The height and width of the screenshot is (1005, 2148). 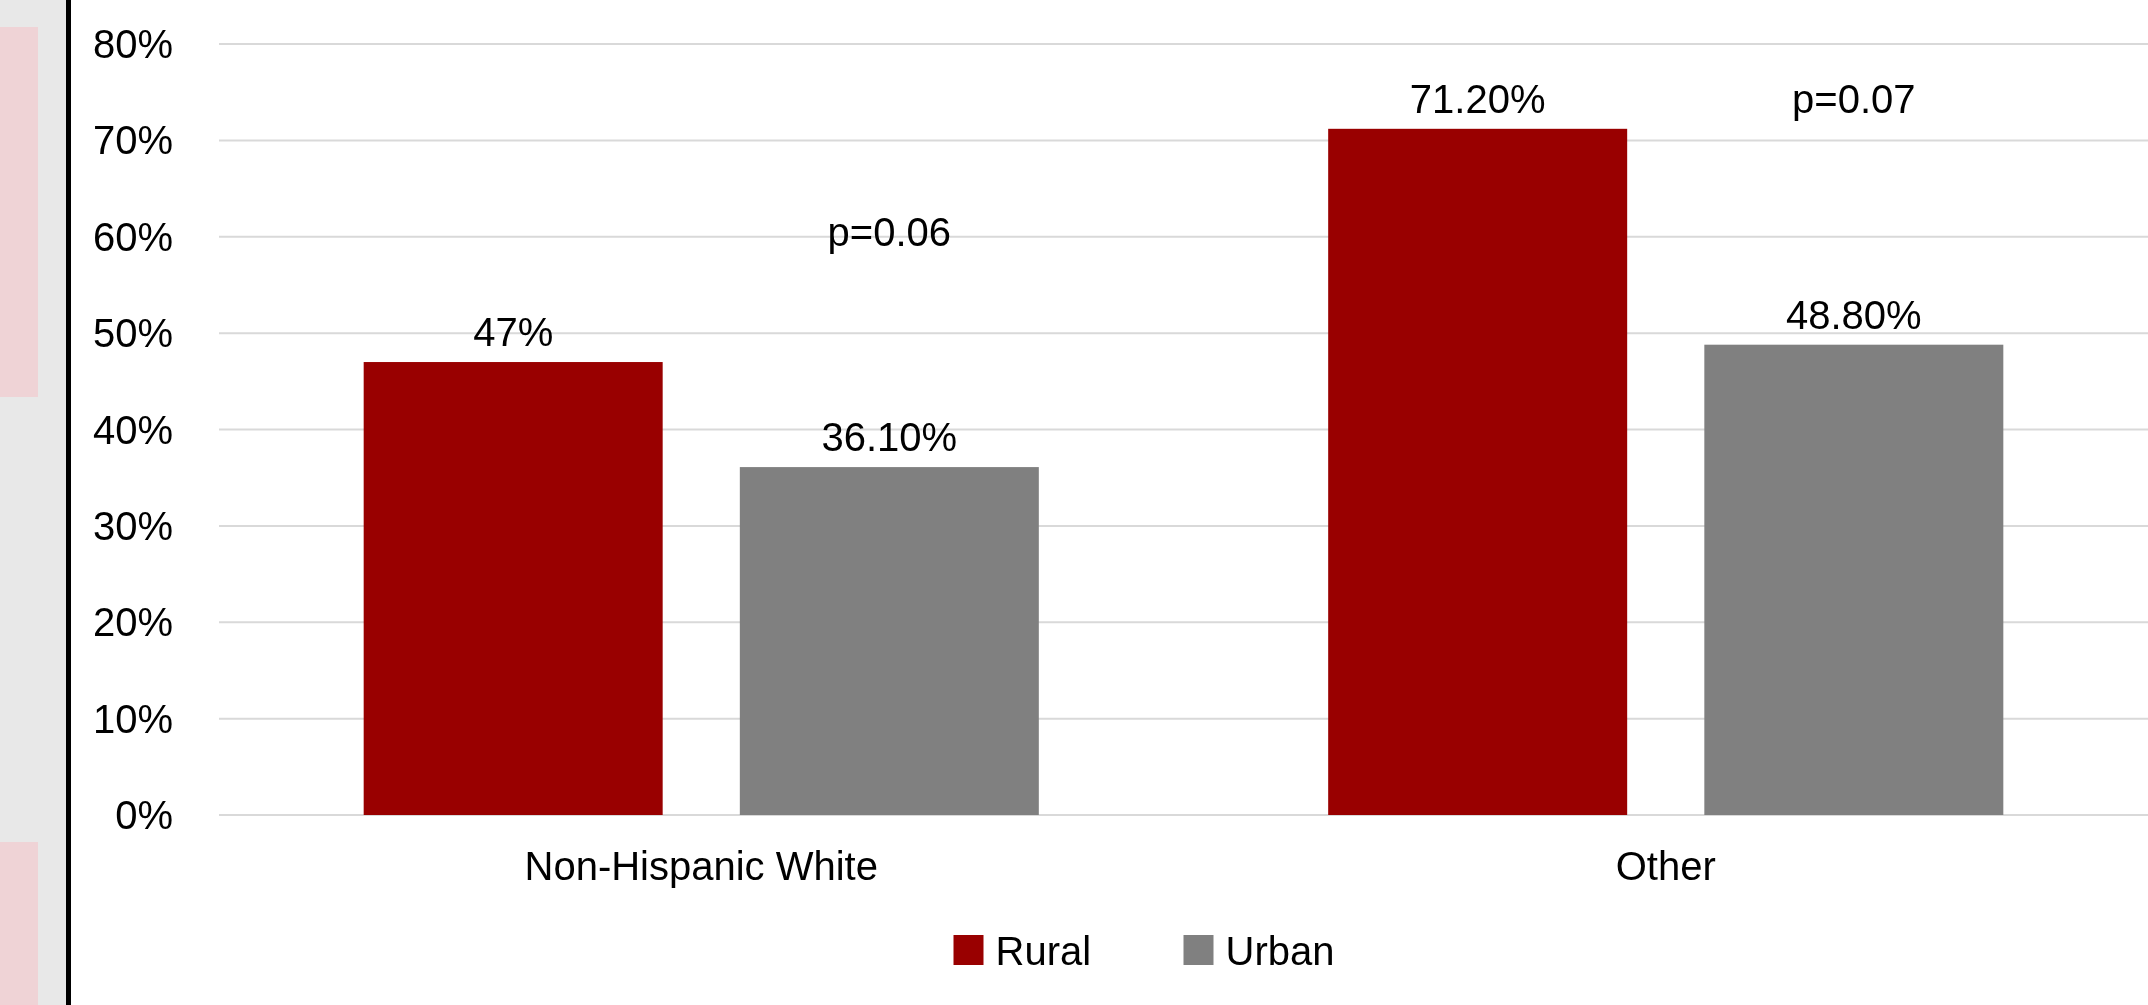 I want to click on y-tick-label: 20%, so click(x=132, y=622).